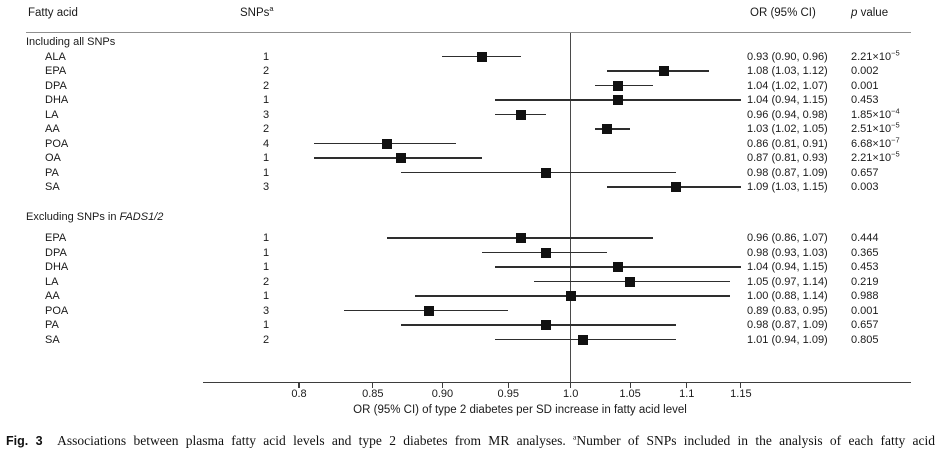 Image resolution: width=939 pixels, height=457 pixels. What do you see at coordinates (468, 32) in the screenshot?
I see `header-divider` at bounding box center [468, 32].